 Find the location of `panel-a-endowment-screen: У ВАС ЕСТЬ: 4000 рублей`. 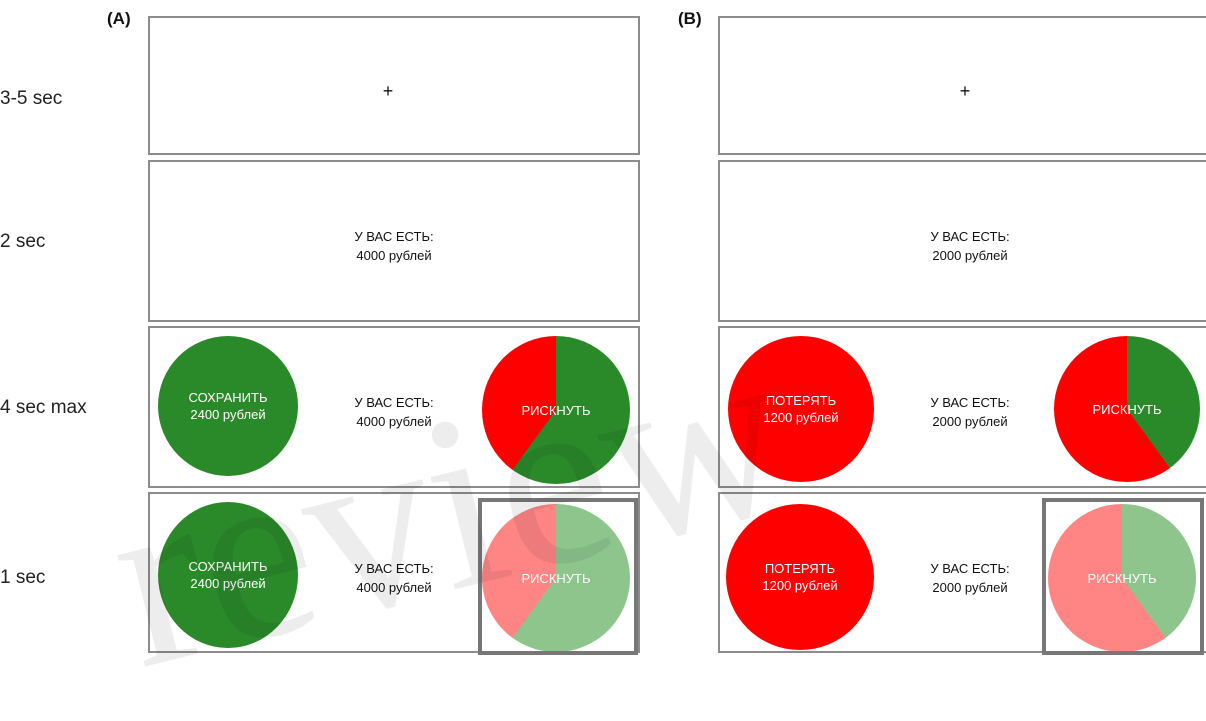

panel-a-endowment-screen: У ВАС ЕСТЬ: 4000 рублей is located at coordinates (394, 241).